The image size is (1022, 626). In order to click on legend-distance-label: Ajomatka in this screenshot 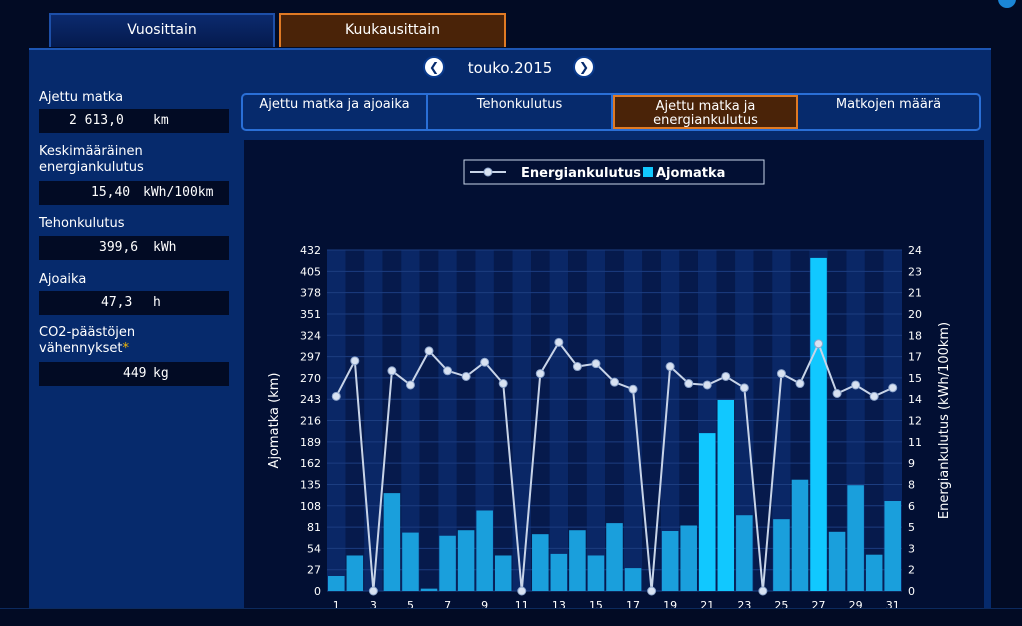, I will do `click(690, 173)`.